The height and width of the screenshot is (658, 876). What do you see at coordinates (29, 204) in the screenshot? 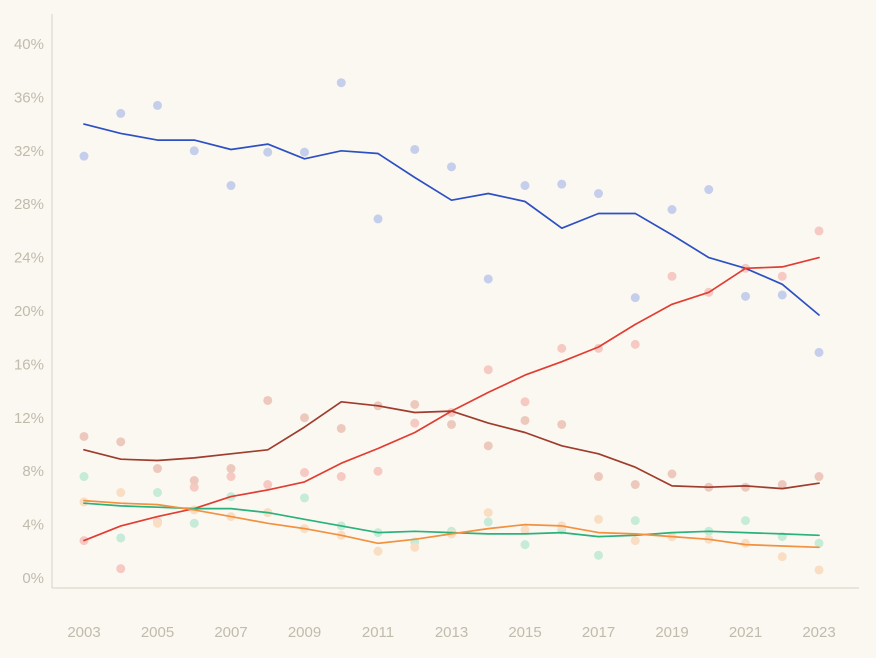
I see `y-tick-label: 28%` at bounding box center [29, 204].